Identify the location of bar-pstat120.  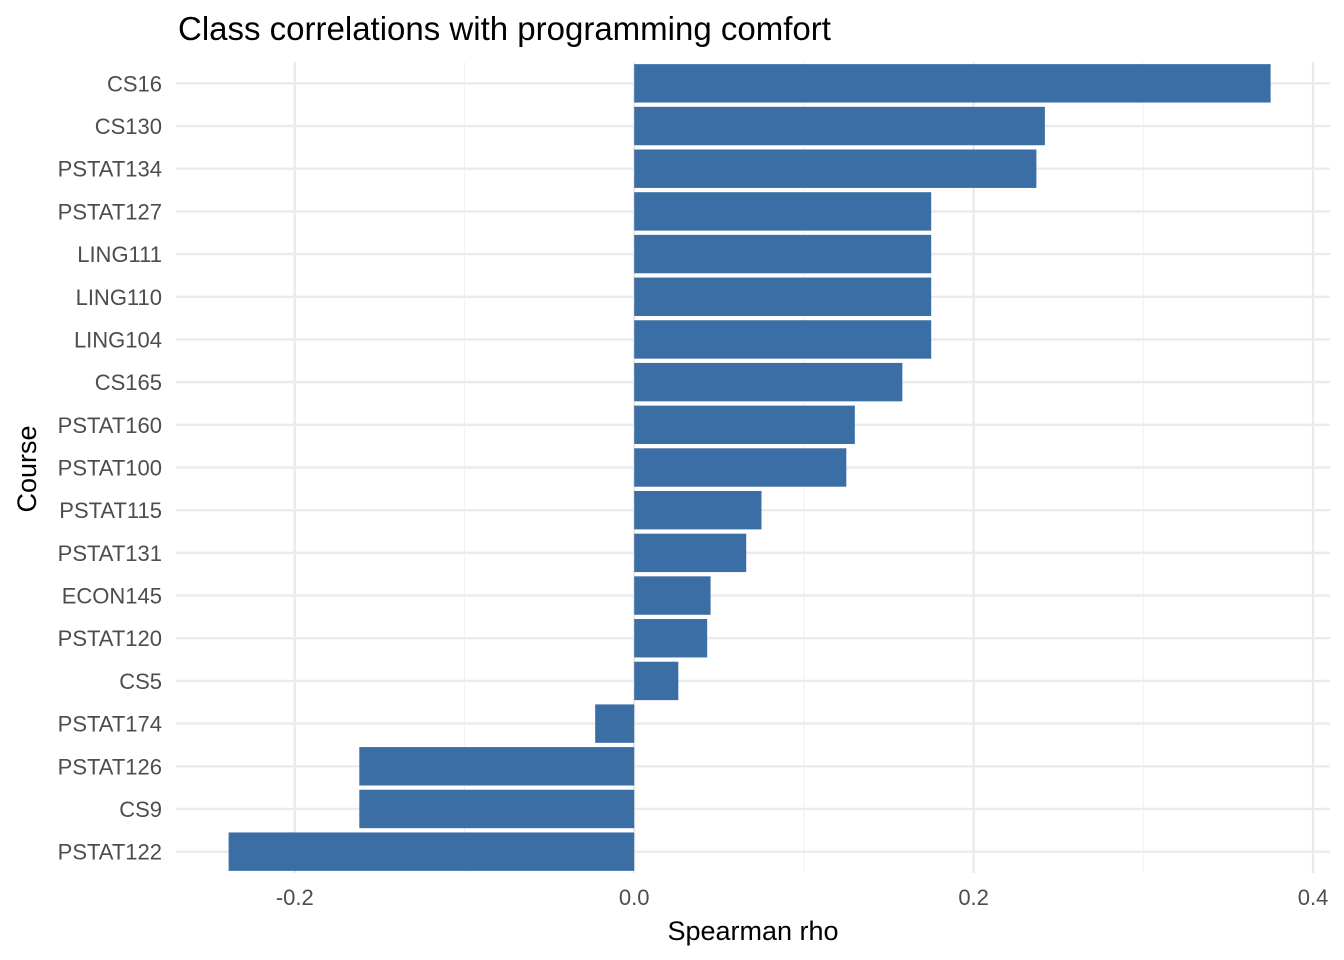
(671, 638).